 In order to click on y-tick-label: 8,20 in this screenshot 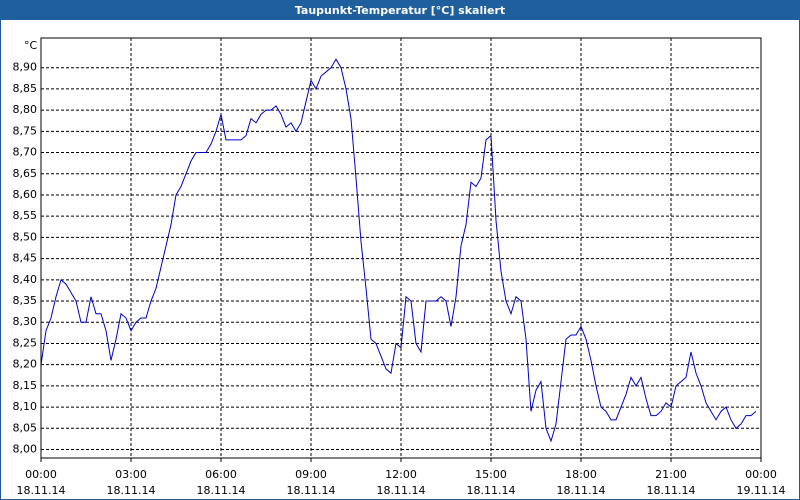, I will do `click(25, 364)`.